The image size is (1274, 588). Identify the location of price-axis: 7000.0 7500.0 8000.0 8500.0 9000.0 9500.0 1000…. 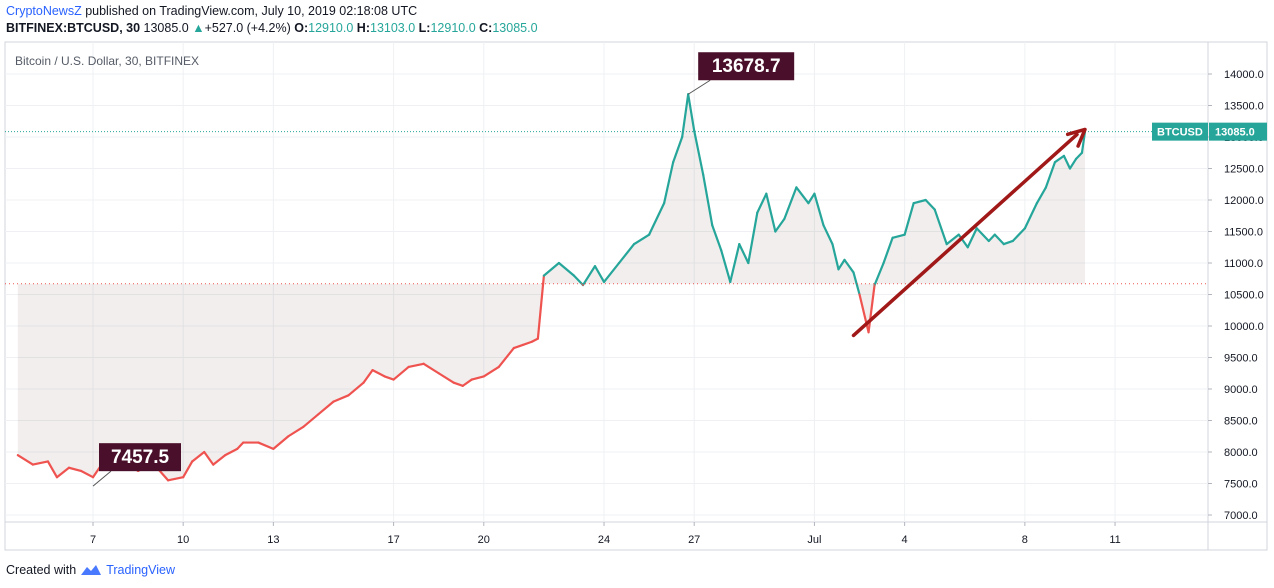
(1236, 295).